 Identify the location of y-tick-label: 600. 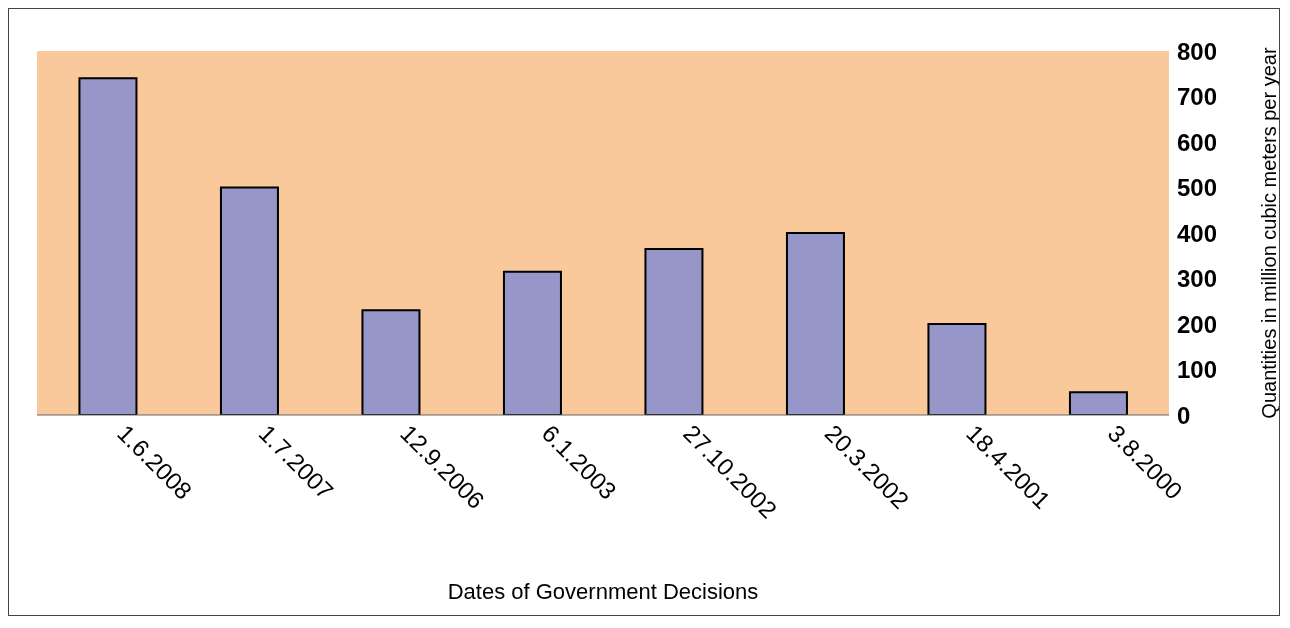
(1197, 142).